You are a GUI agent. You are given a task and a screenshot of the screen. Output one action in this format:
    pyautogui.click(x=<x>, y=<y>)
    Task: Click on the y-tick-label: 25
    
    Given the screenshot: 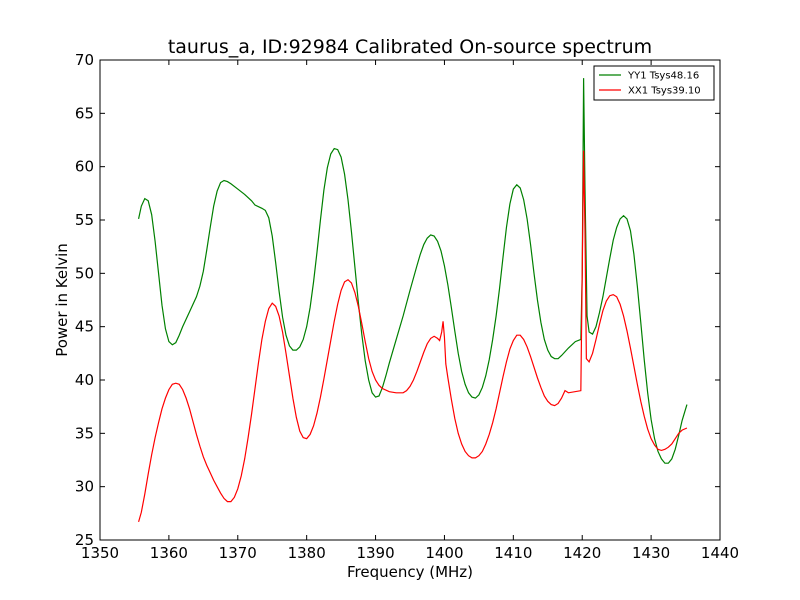 What is the action you would take?
    pyautogui.click(x=84, y=540)
    